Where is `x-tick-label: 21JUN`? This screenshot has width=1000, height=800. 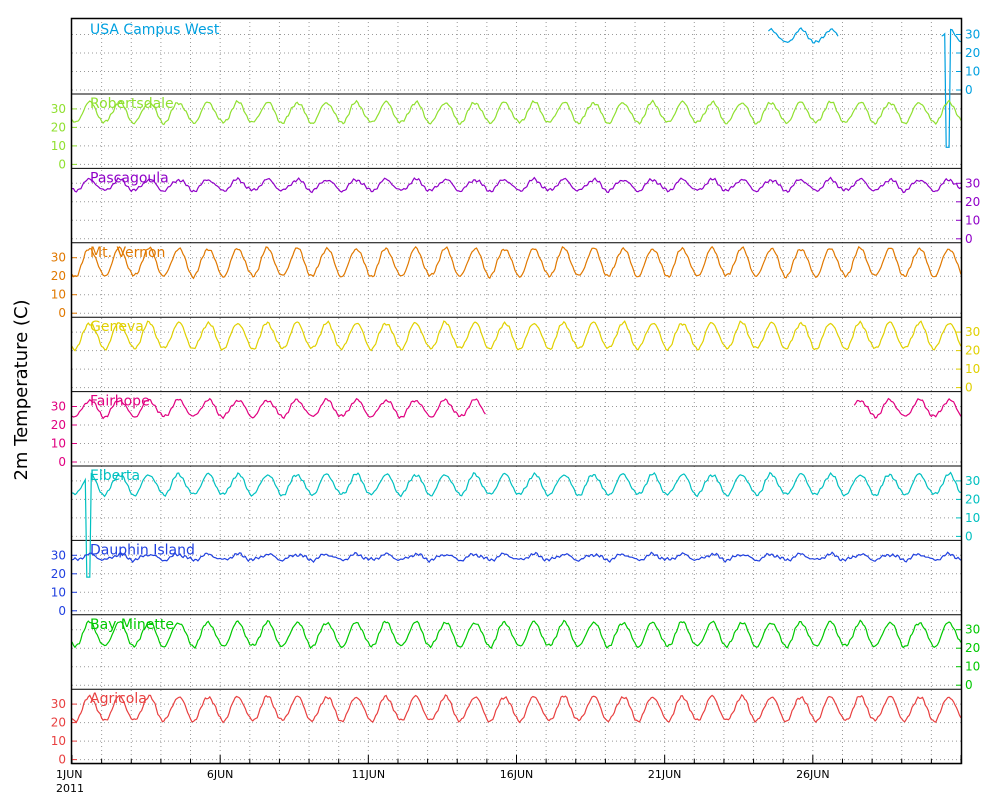
x-tick-label: 21JUN is located at coordinates (665, 774).